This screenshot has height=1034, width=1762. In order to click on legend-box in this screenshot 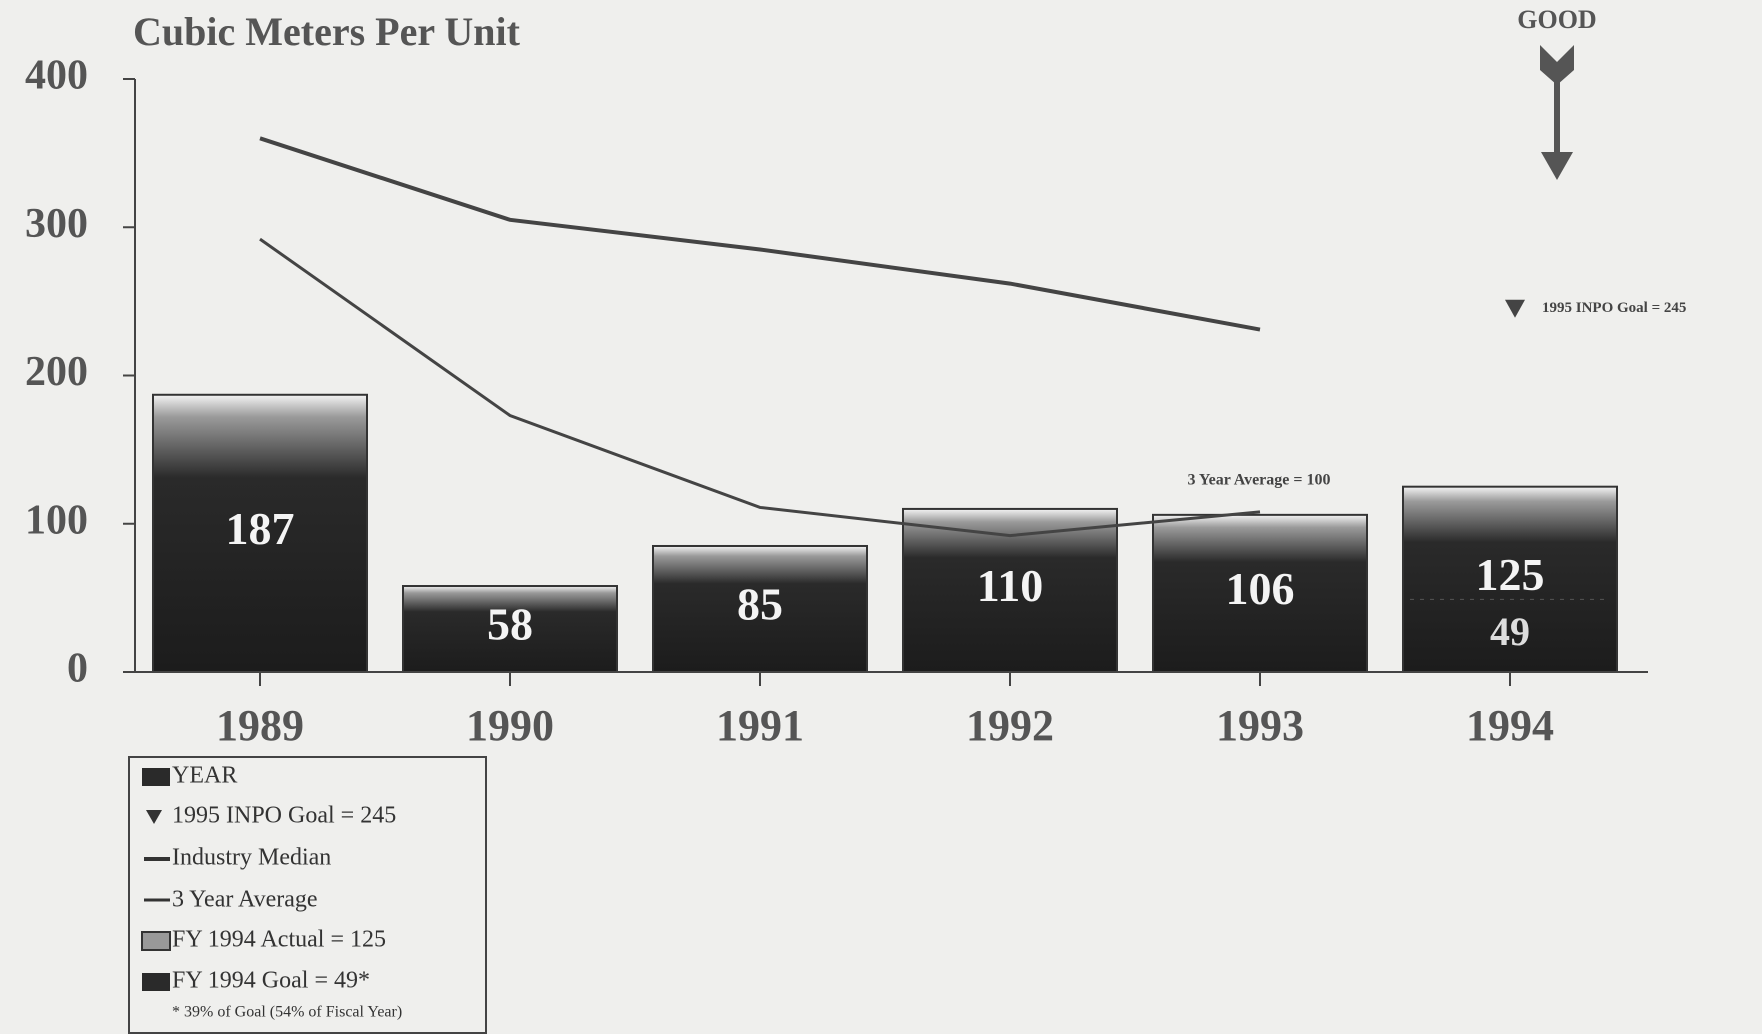, I will do `click(307, 895)`.